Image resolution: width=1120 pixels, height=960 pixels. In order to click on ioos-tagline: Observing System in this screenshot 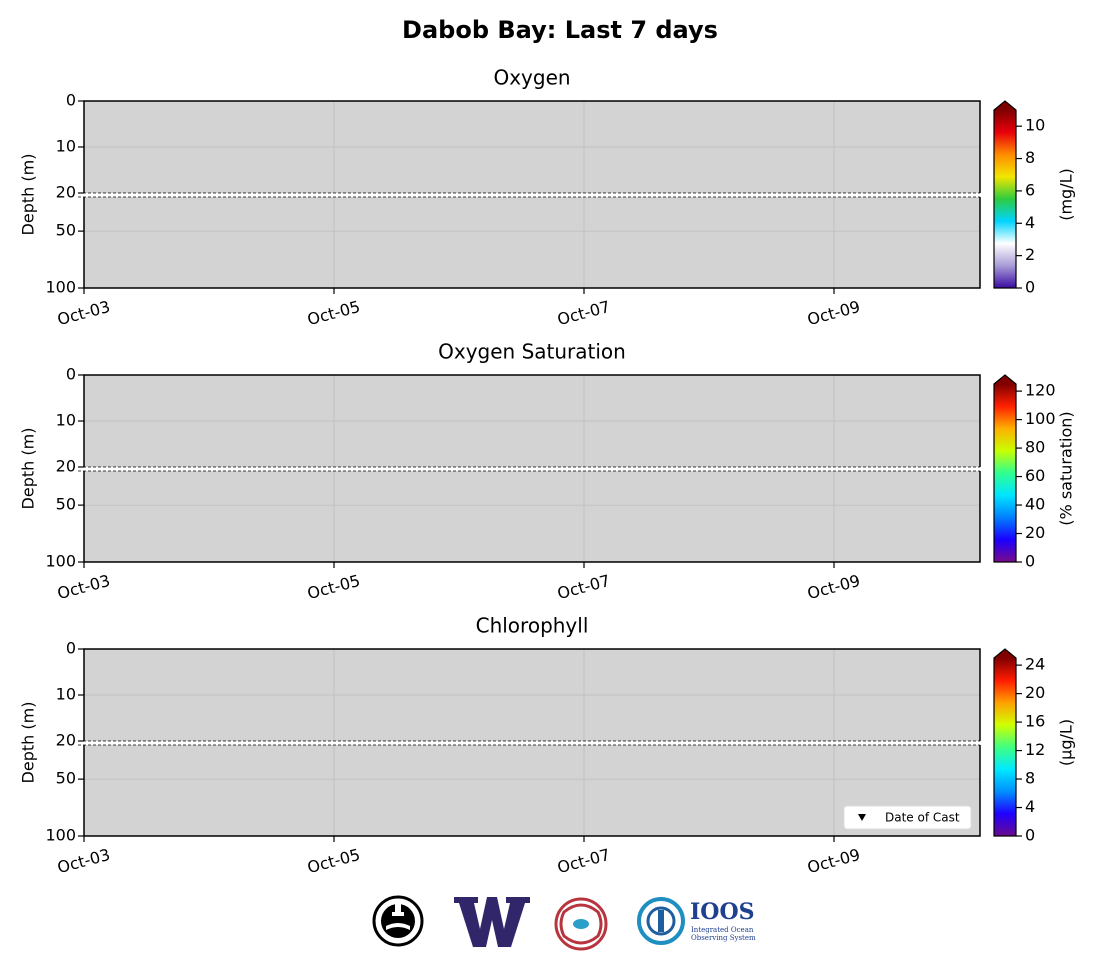, I will do `click(723, 938)`.